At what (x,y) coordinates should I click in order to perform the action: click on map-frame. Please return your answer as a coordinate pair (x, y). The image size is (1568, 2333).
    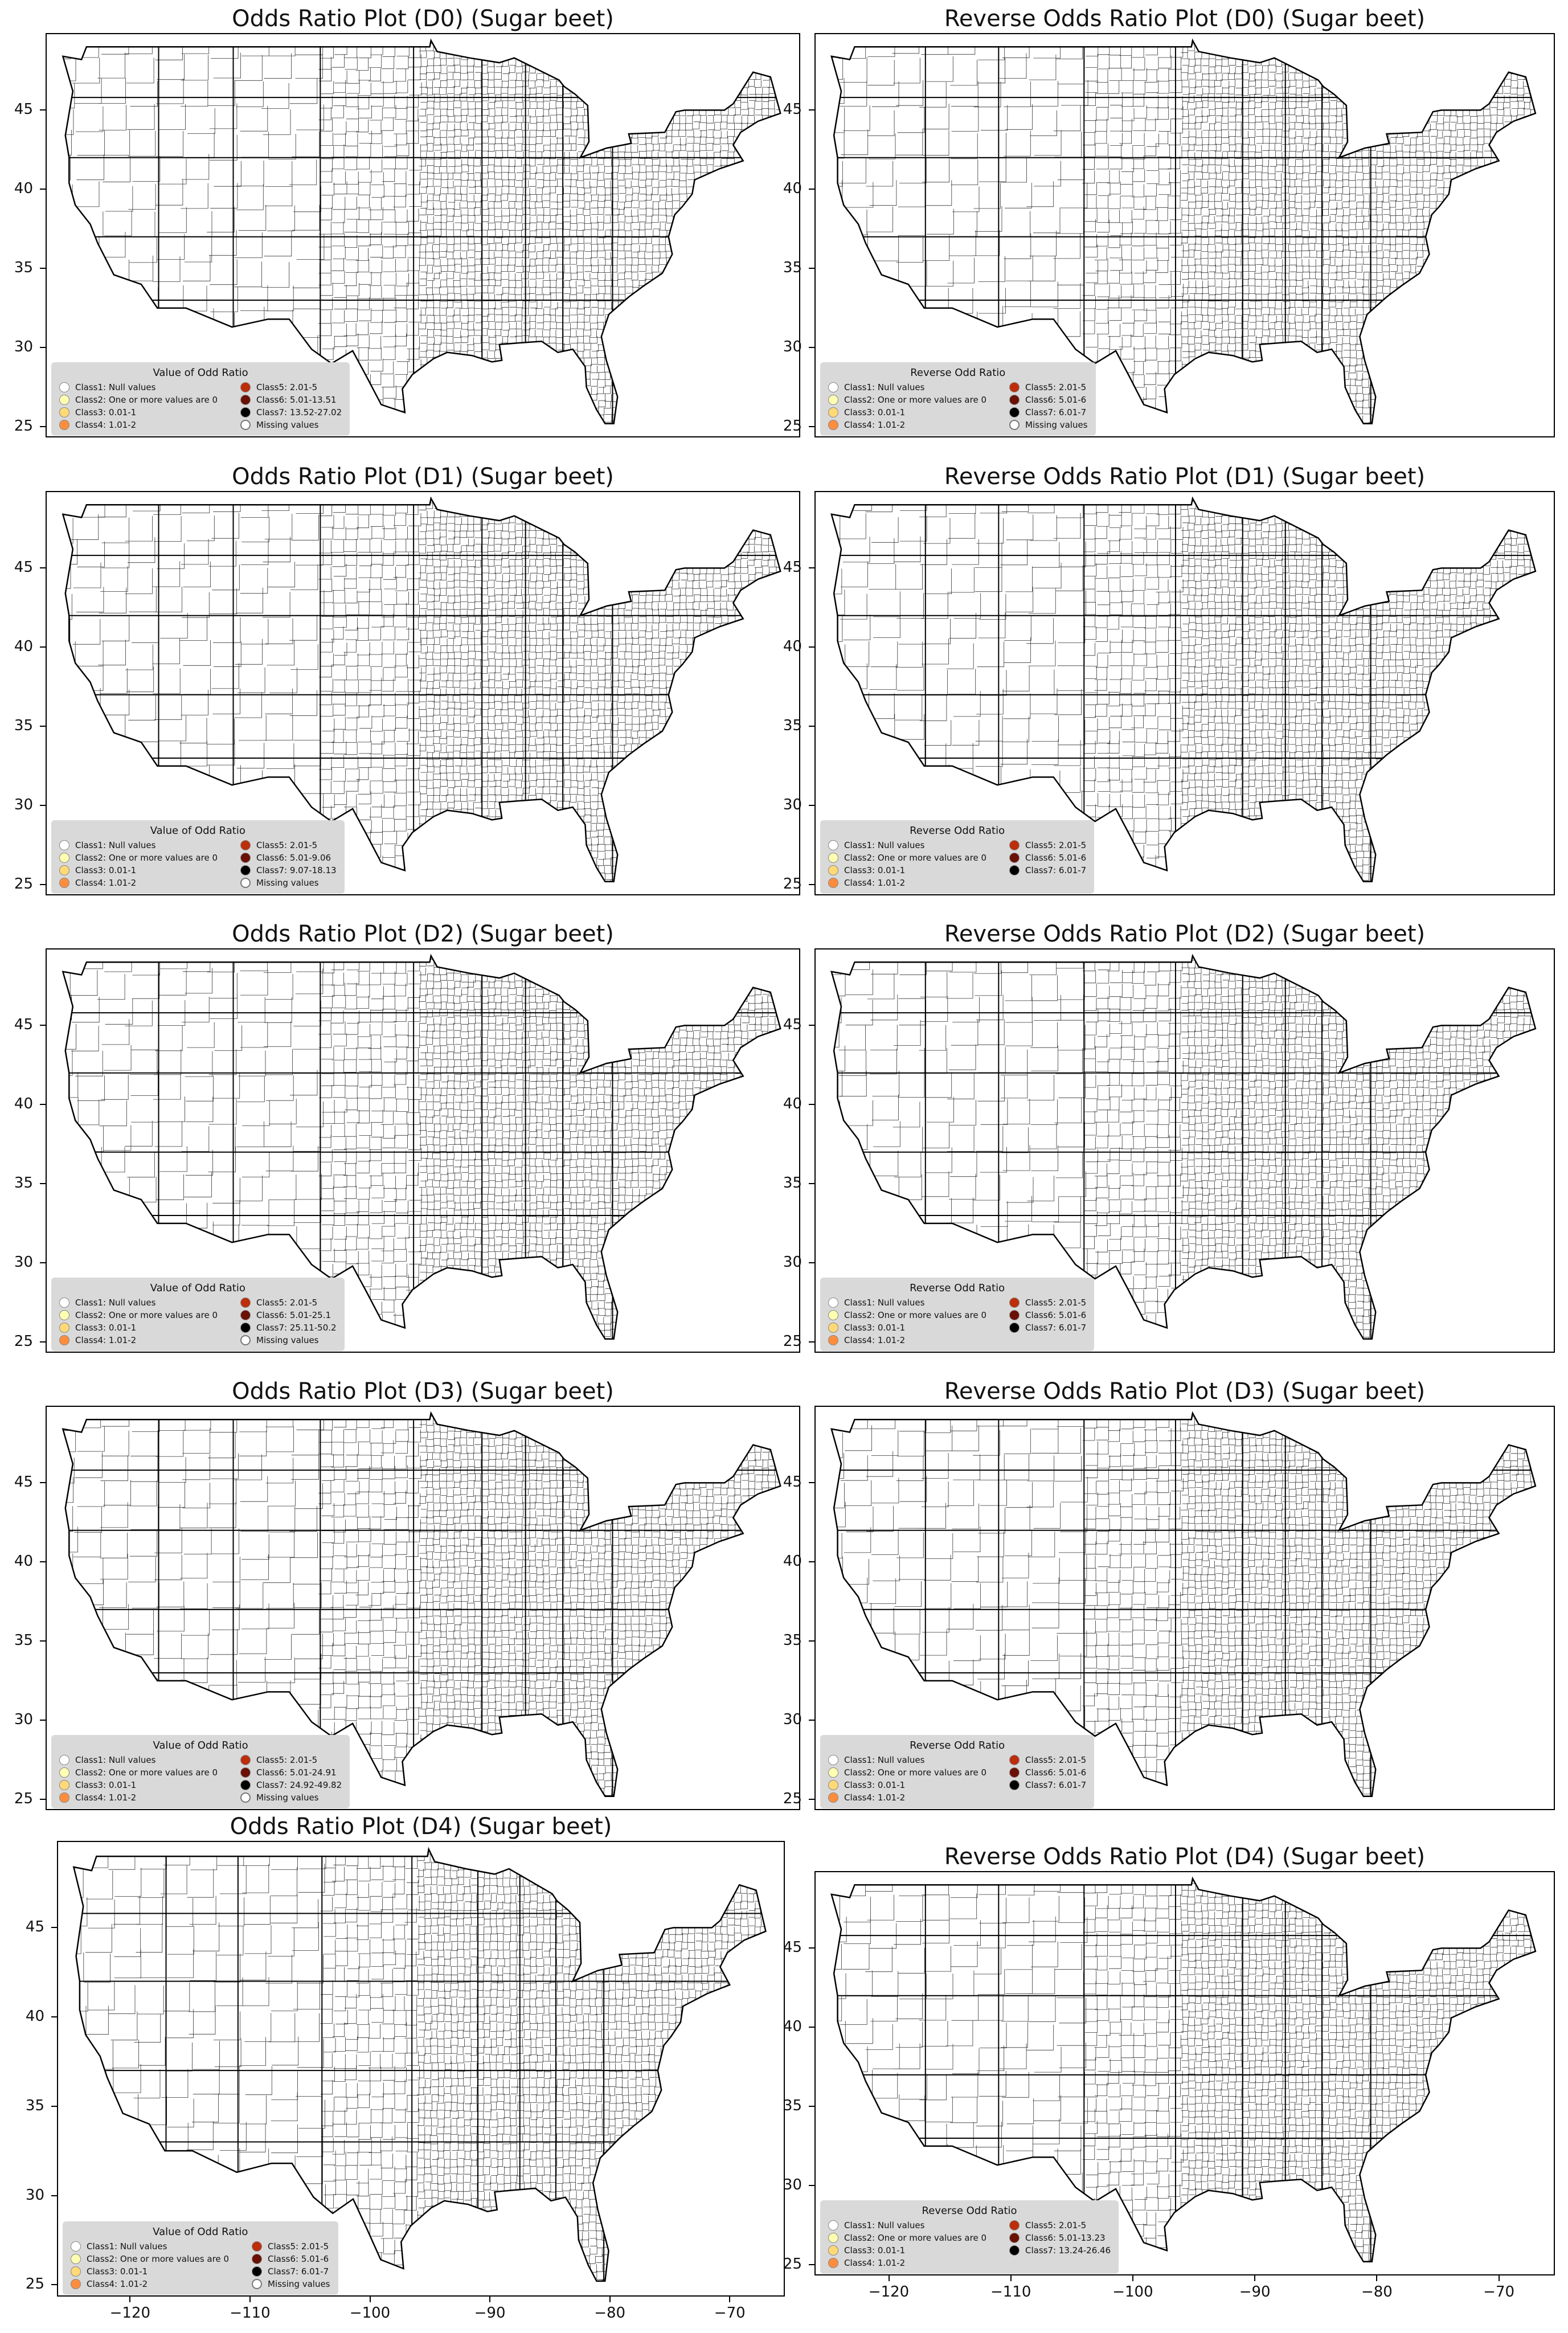
    Looking at the image, I should click on (421, 2069).